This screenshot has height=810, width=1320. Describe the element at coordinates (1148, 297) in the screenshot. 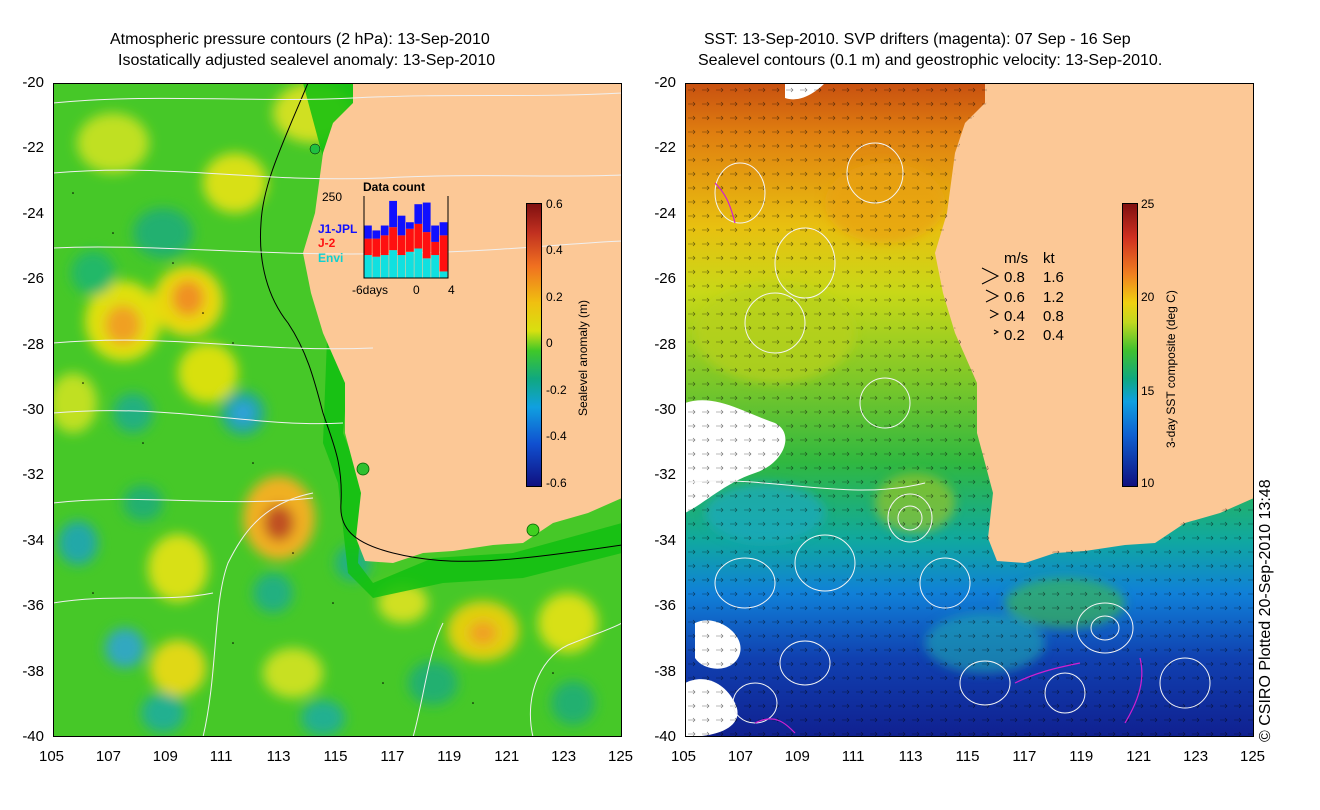

I see `sst-tick-1: 20` at that location.